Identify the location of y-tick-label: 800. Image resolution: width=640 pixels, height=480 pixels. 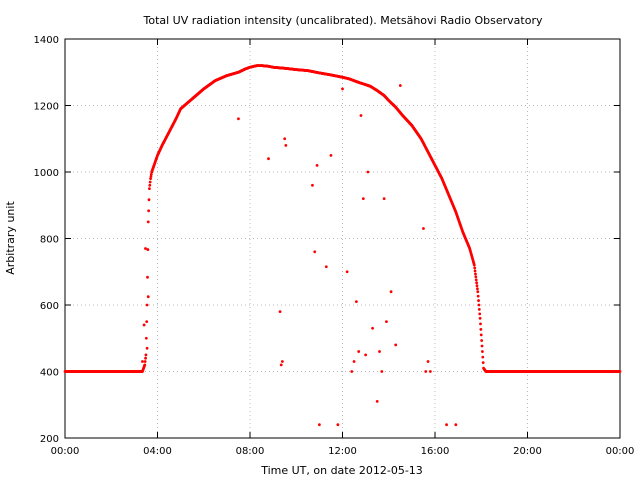
(49, 240).